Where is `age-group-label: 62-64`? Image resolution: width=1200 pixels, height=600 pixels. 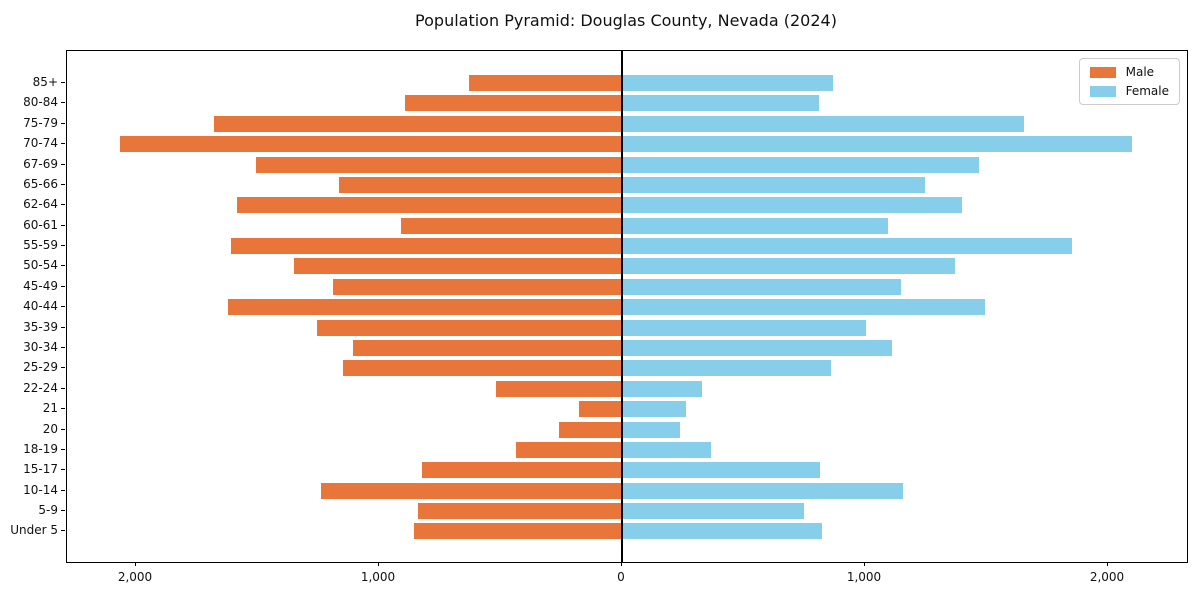
age-group-label: 62-64 is located at coordinates (40, 204).